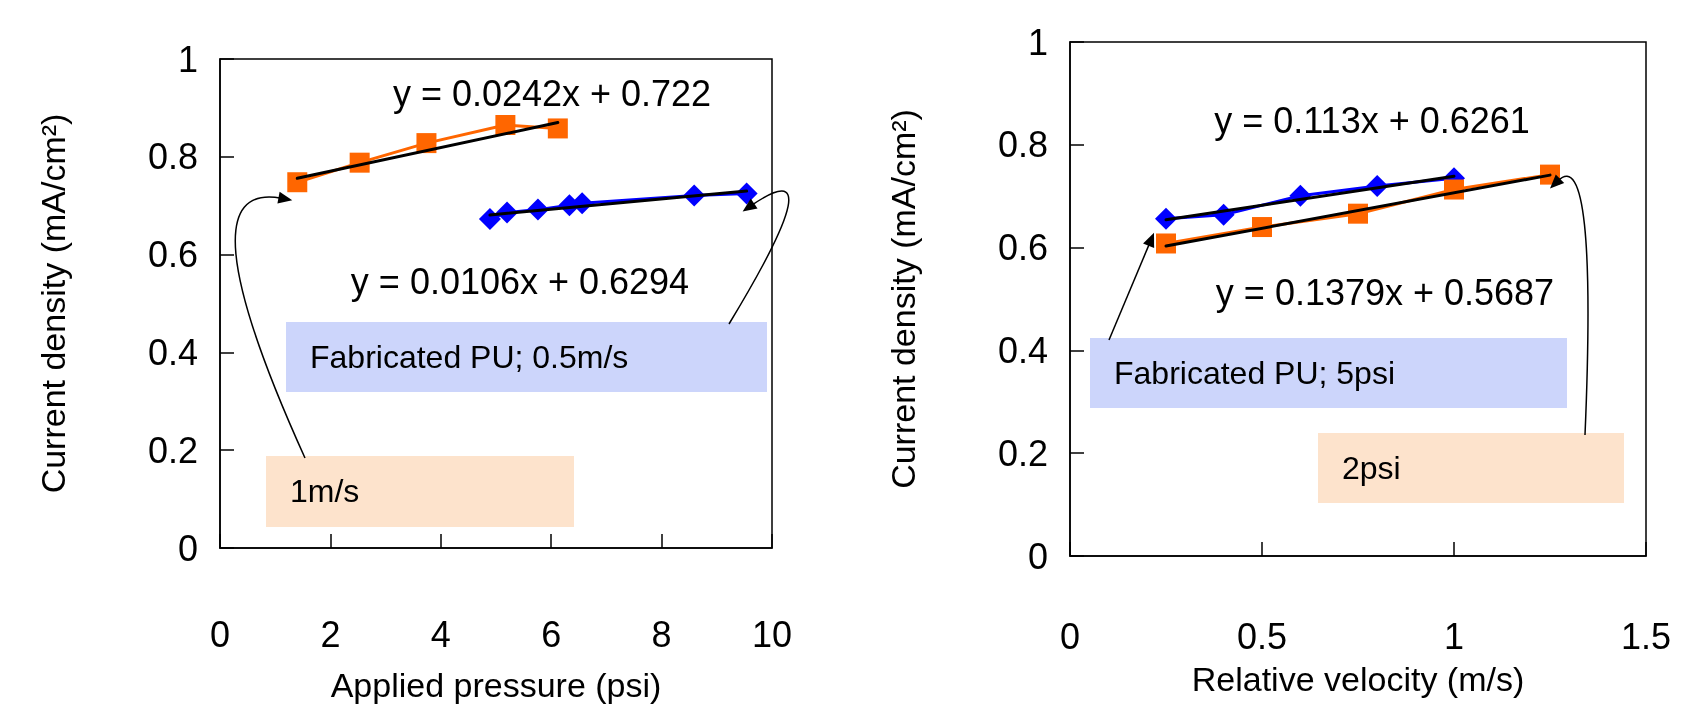 This screenshot has width=1689, height=712. I want to click on x-tick-label: 1, so click(1454, 636).